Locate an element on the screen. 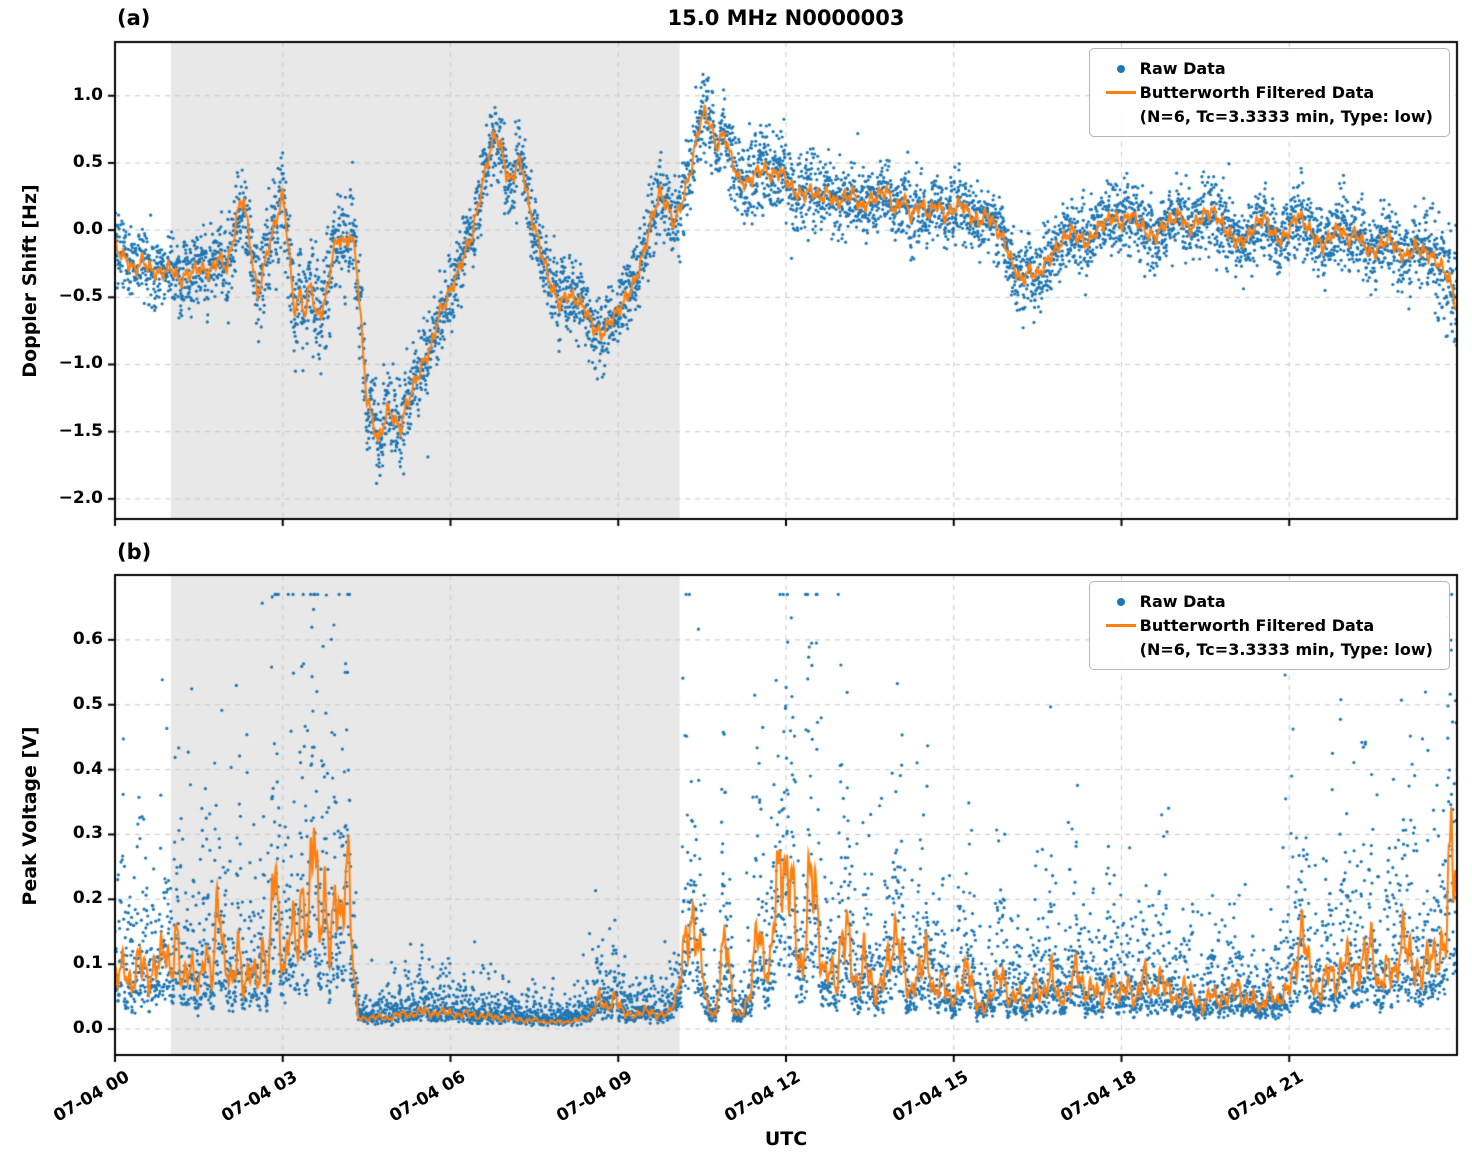 Image resolution: width=1472 pixels, height=1172 pixels. panel-b-y-tick-label: 0.3 is located at coordinates (87, 833).